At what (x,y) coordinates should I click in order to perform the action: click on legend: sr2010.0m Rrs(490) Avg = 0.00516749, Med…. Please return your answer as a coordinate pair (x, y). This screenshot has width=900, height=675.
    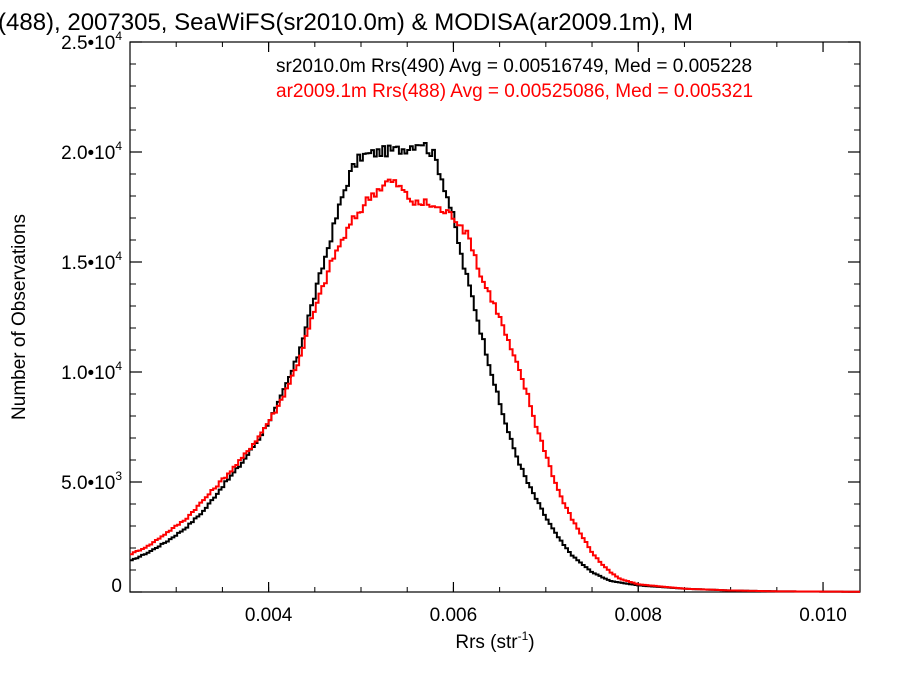
    Looking at the image, I should click on (514, 79).